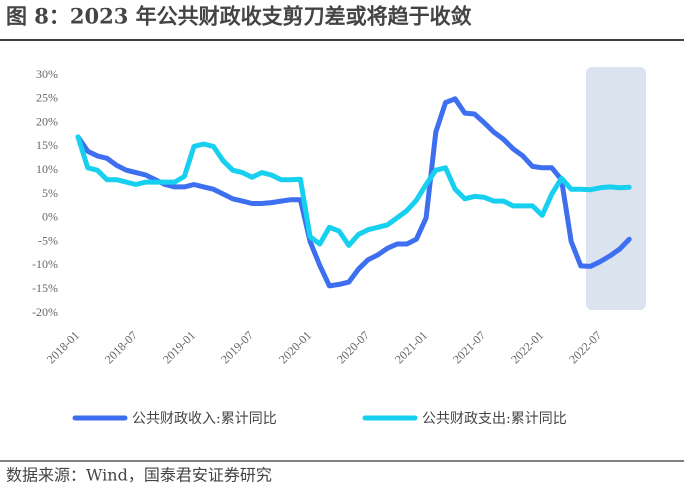  I want to click on x-tick-label: 2019-07, so click(237, 347).